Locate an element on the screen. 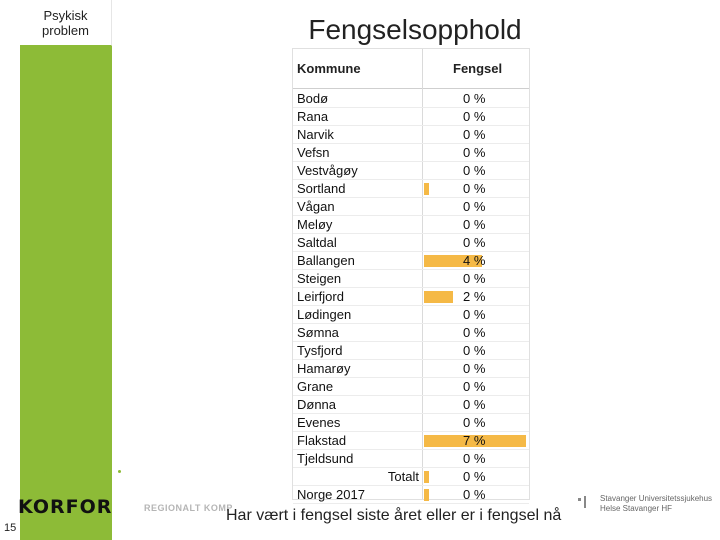 The image size is (720, 540). row-kommune: Evenes is located at coordinates (319, 422).